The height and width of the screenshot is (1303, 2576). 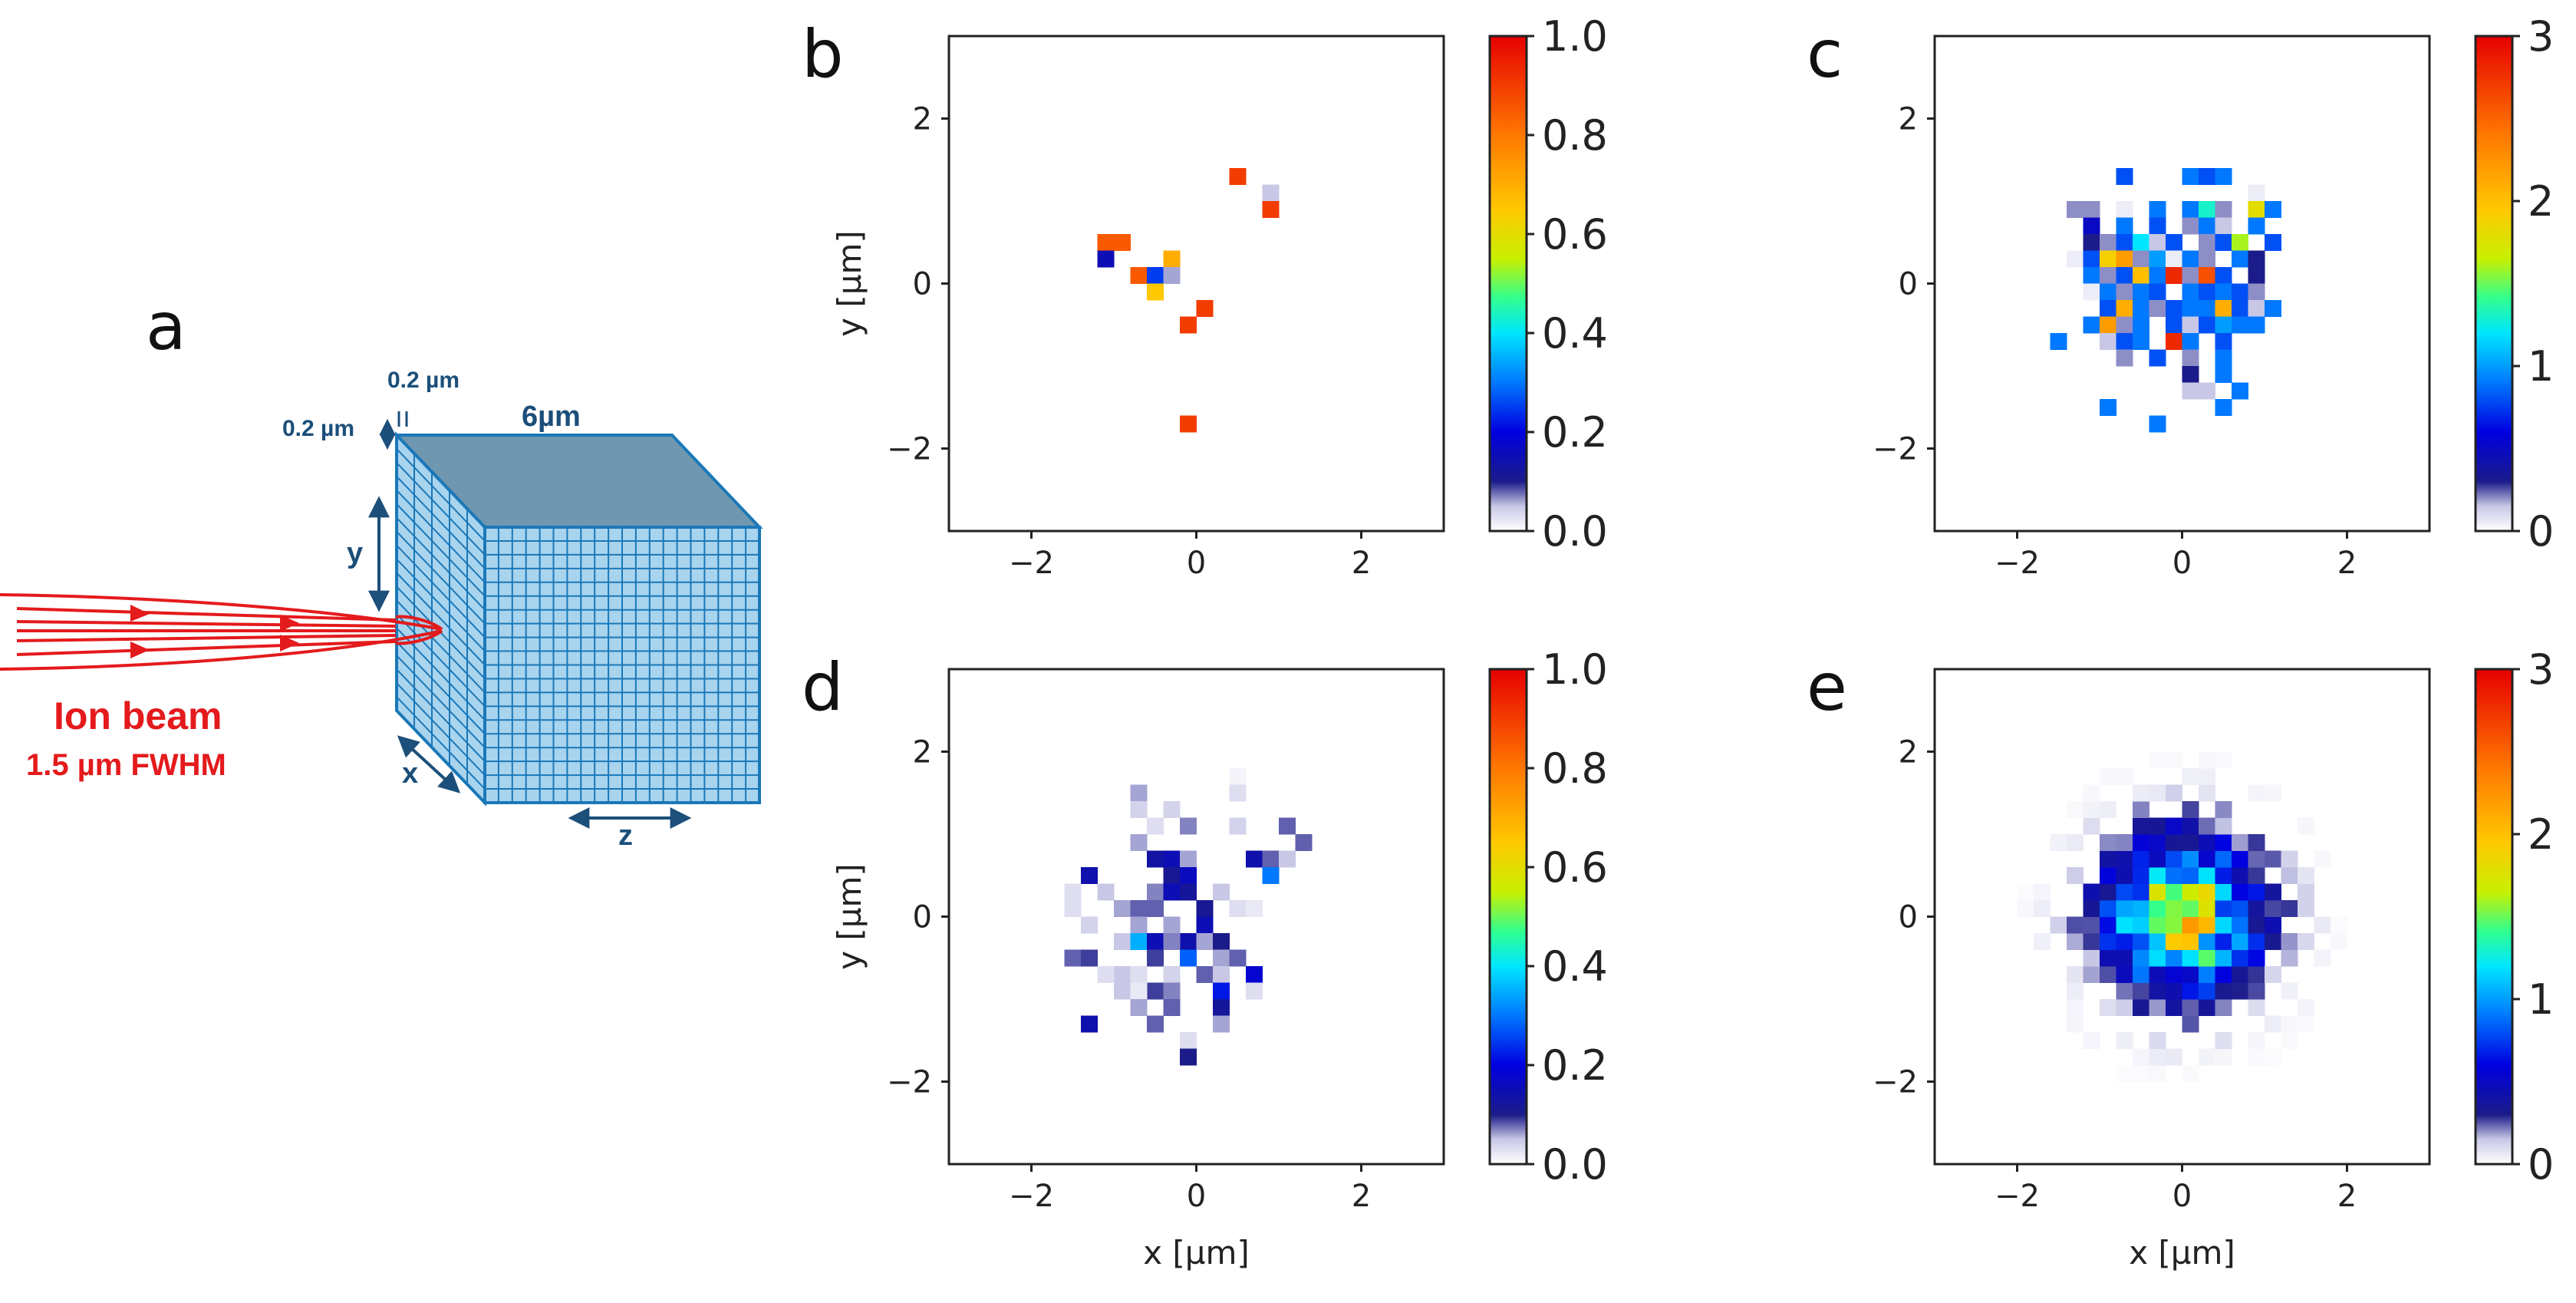 I want to click on panel-label-b: b, so click(x=823, y=55).